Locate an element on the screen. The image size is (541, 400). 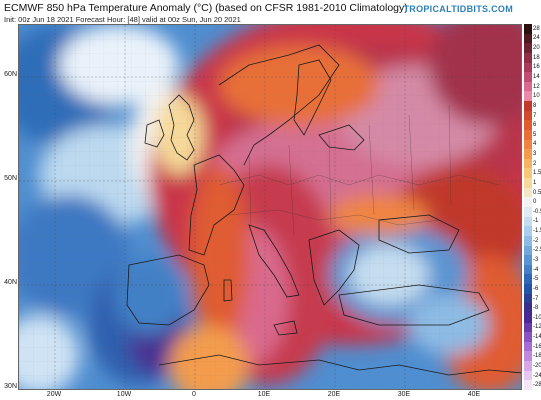
colorbar-tick-label: -6 is located at coordinates (536, 288).